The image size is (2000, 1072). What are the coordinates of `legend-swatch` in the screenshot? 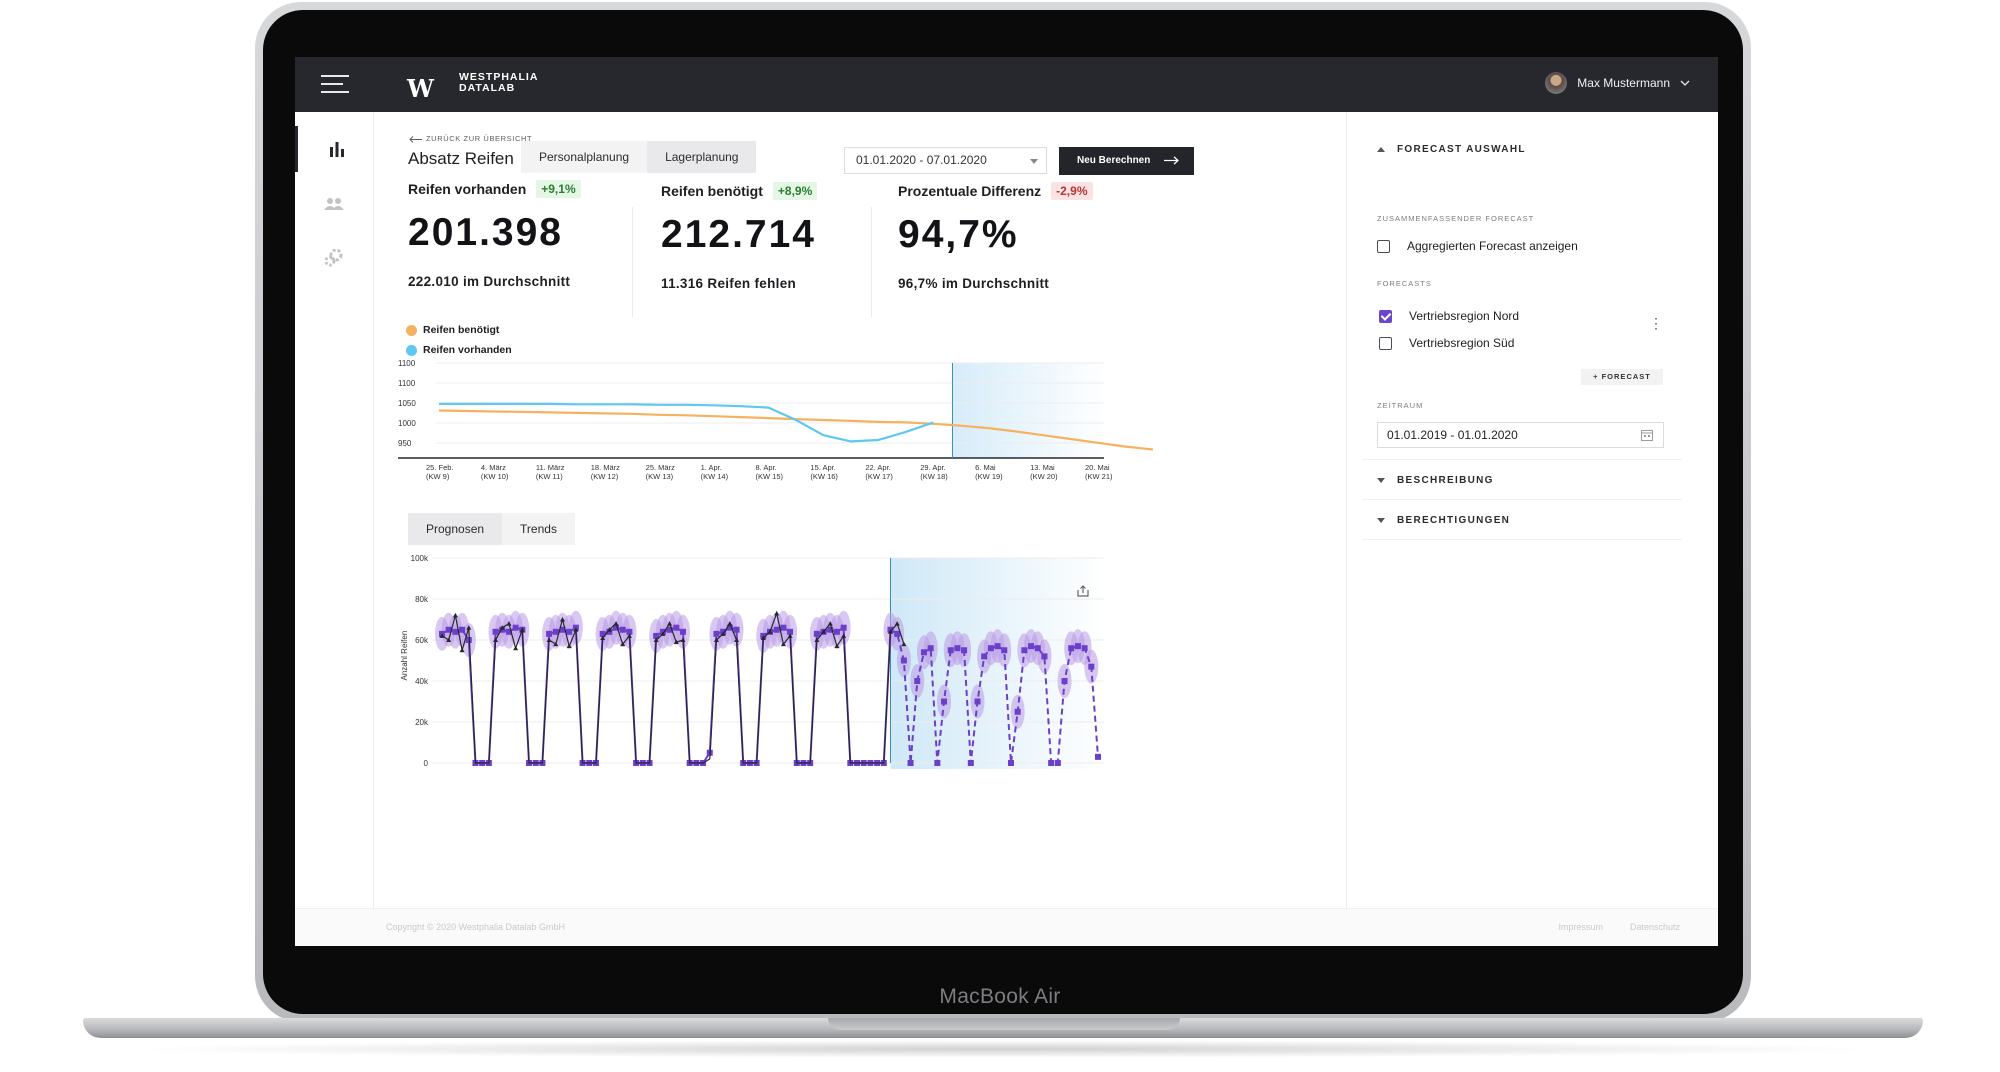 It's located at (411, 350).